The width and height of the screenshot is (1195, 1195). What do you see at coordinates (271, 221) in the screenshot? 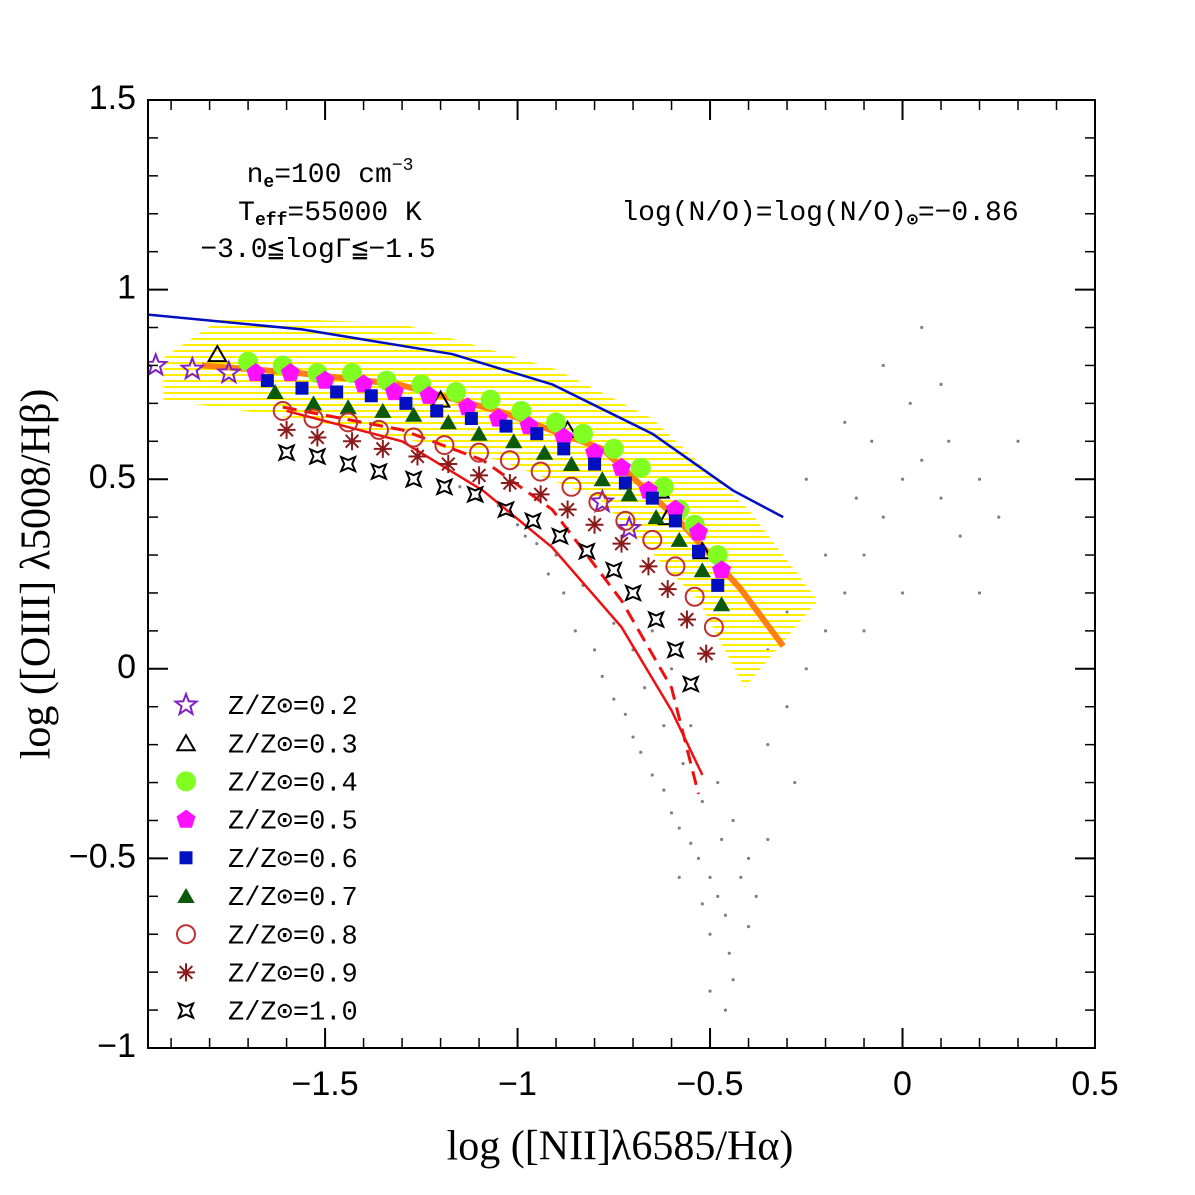
I see `annotation-part: eff` at bounding box center [271, 221].